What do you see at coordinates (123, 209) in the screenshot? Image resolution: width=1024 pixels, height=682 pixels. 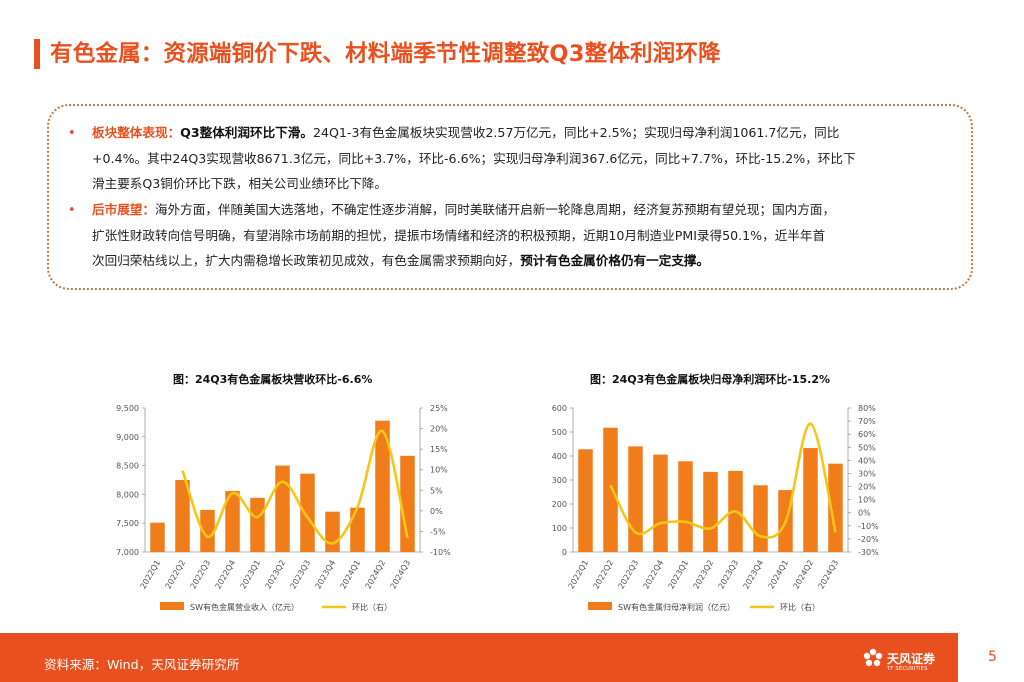 I see `bullet-2-label: 后市展望：` at bounding box center [123, 209].